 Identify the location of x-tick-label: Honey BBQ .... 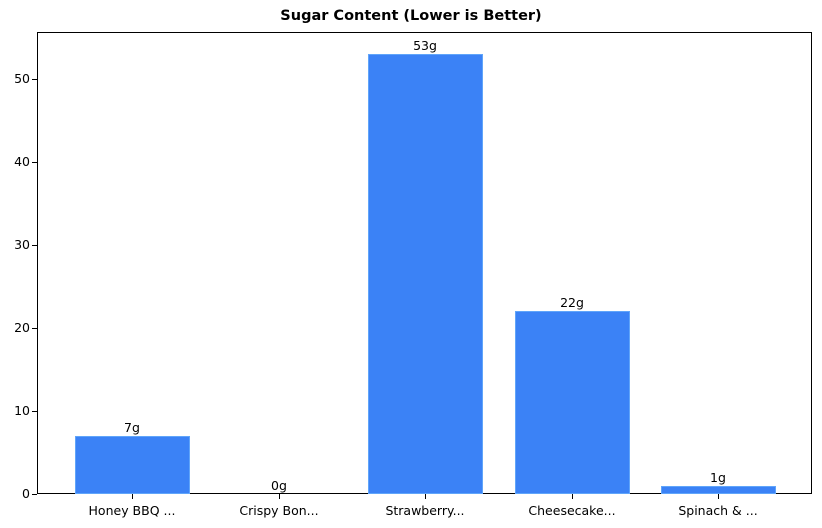
(132, 510).